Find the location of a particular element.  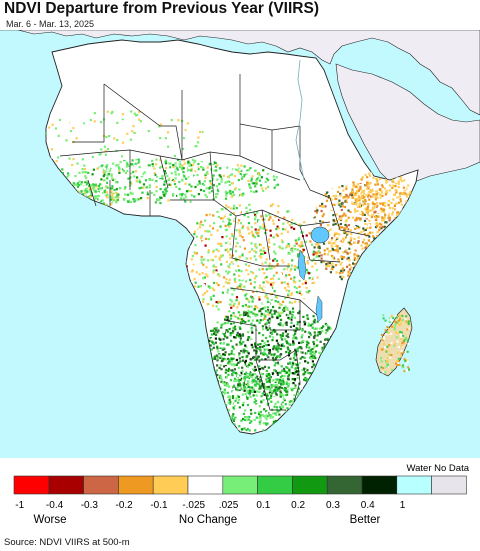

legend-tick-label: -.025 is located at coordinates (193, 505).